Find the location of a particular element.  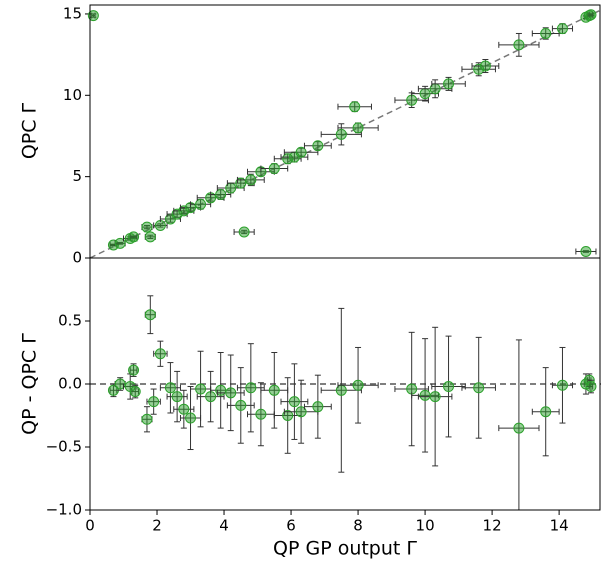

y-tick-label: 5 is located at coordinates (77, 176).